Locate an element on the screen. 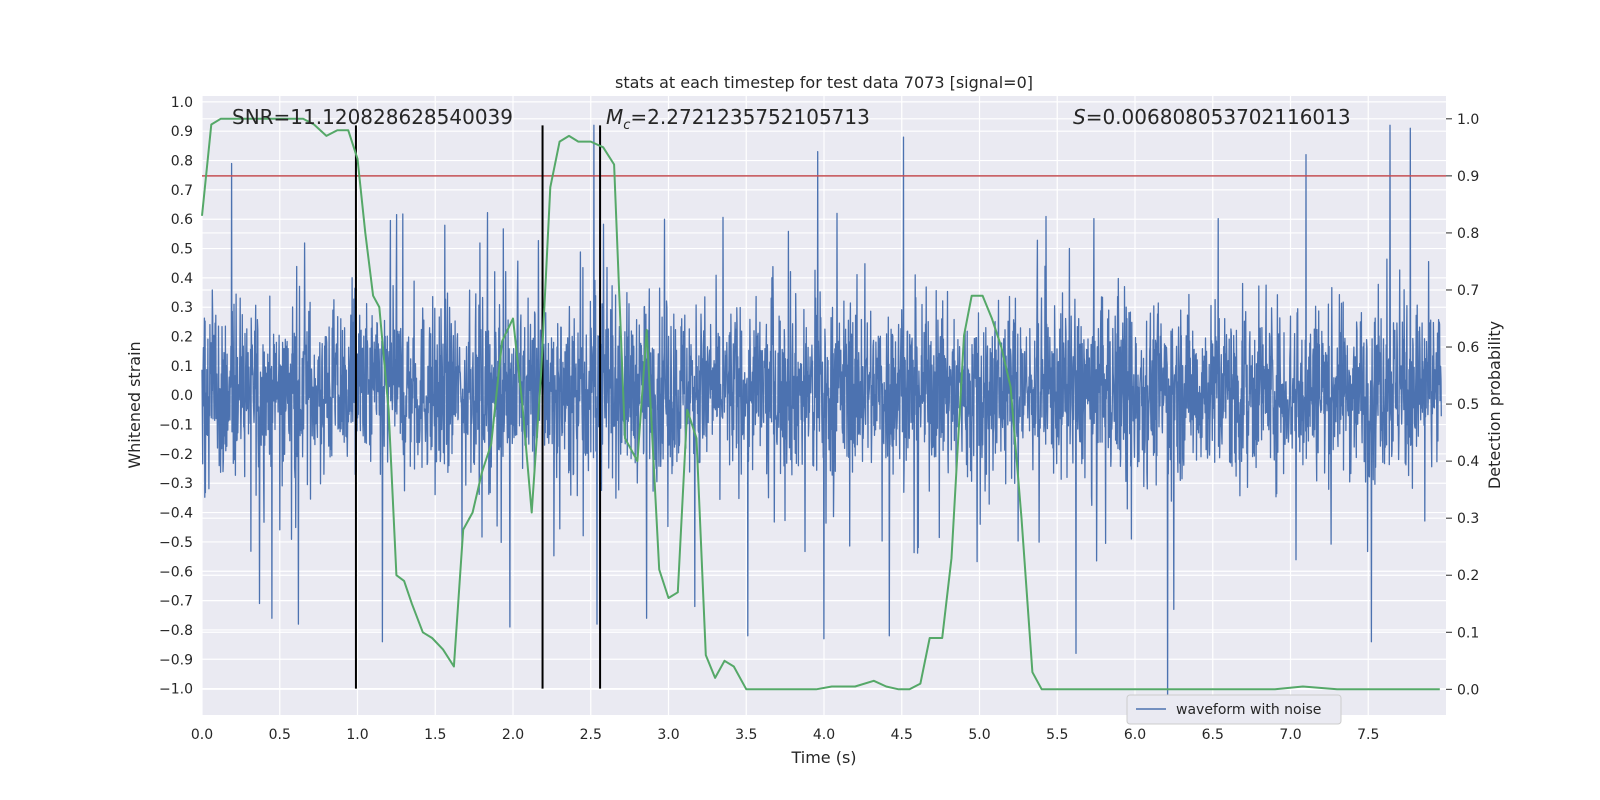 This screenshot has width=1600, height=800. s-statistic-symbol: S is located at coordinates (1079, 117).